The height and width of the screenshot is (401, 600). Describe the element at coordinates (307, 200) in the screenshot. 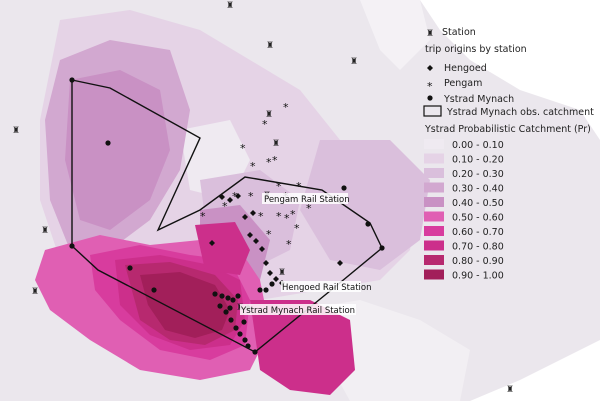

I see `pengam-station-label: Pengam Rail Station` at that location.